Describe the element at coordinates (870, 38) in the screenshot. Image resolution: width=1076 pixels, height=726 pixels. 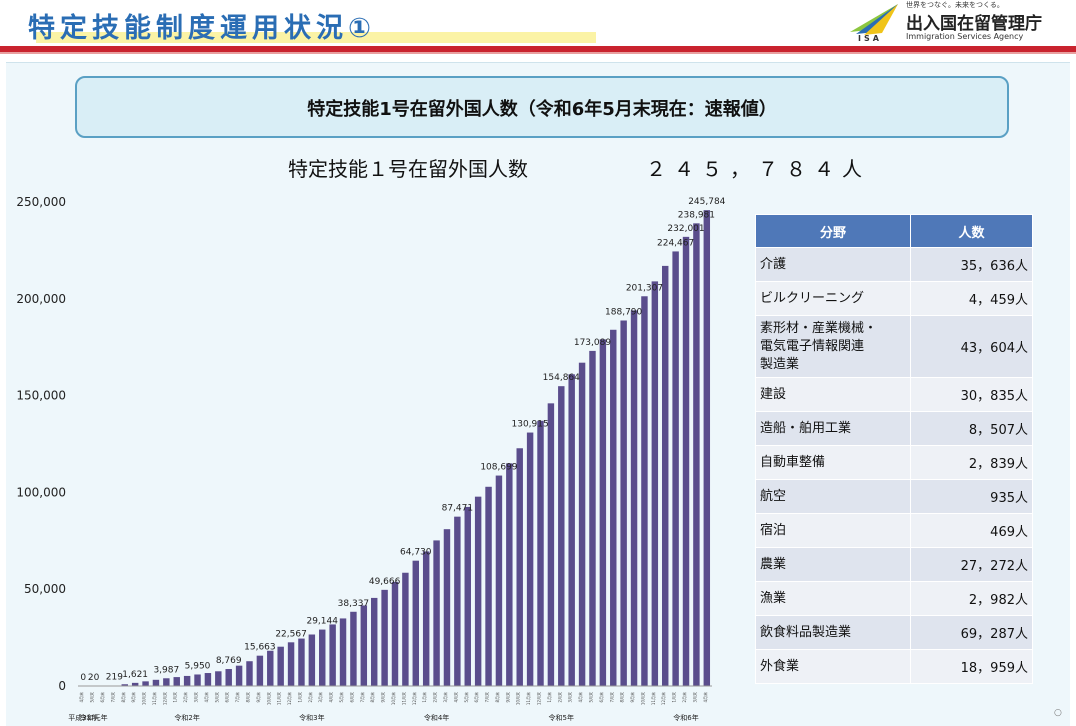
I see `org-abbr: ISA` at that location.